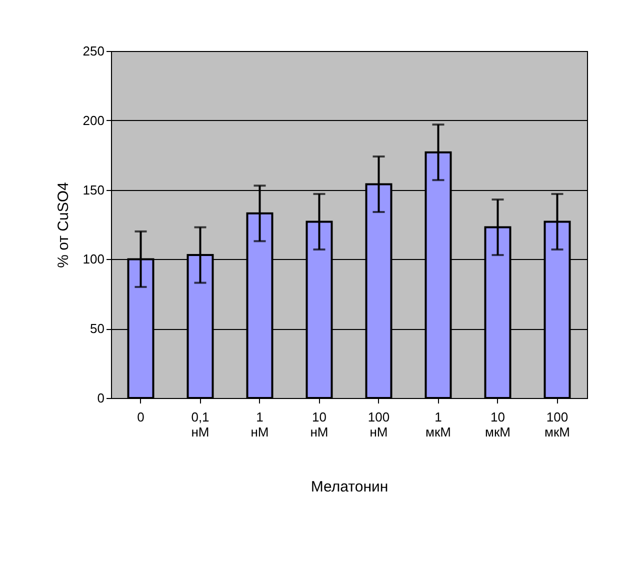 This screenshot has width=619, height=562. Describe the element at coordinates (140, 417) in the screenshot. I see `x-tick-label: 0` at that location.